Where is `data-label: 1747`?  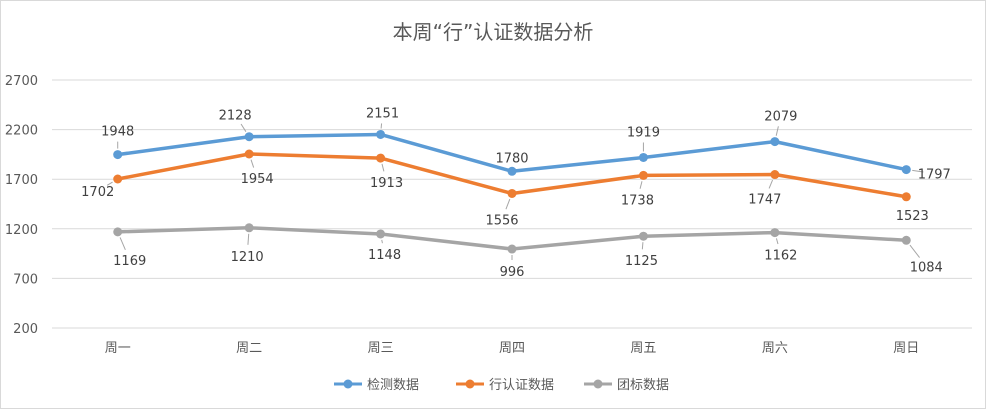 data-label: 1747 is located at coordinates (764, 200).